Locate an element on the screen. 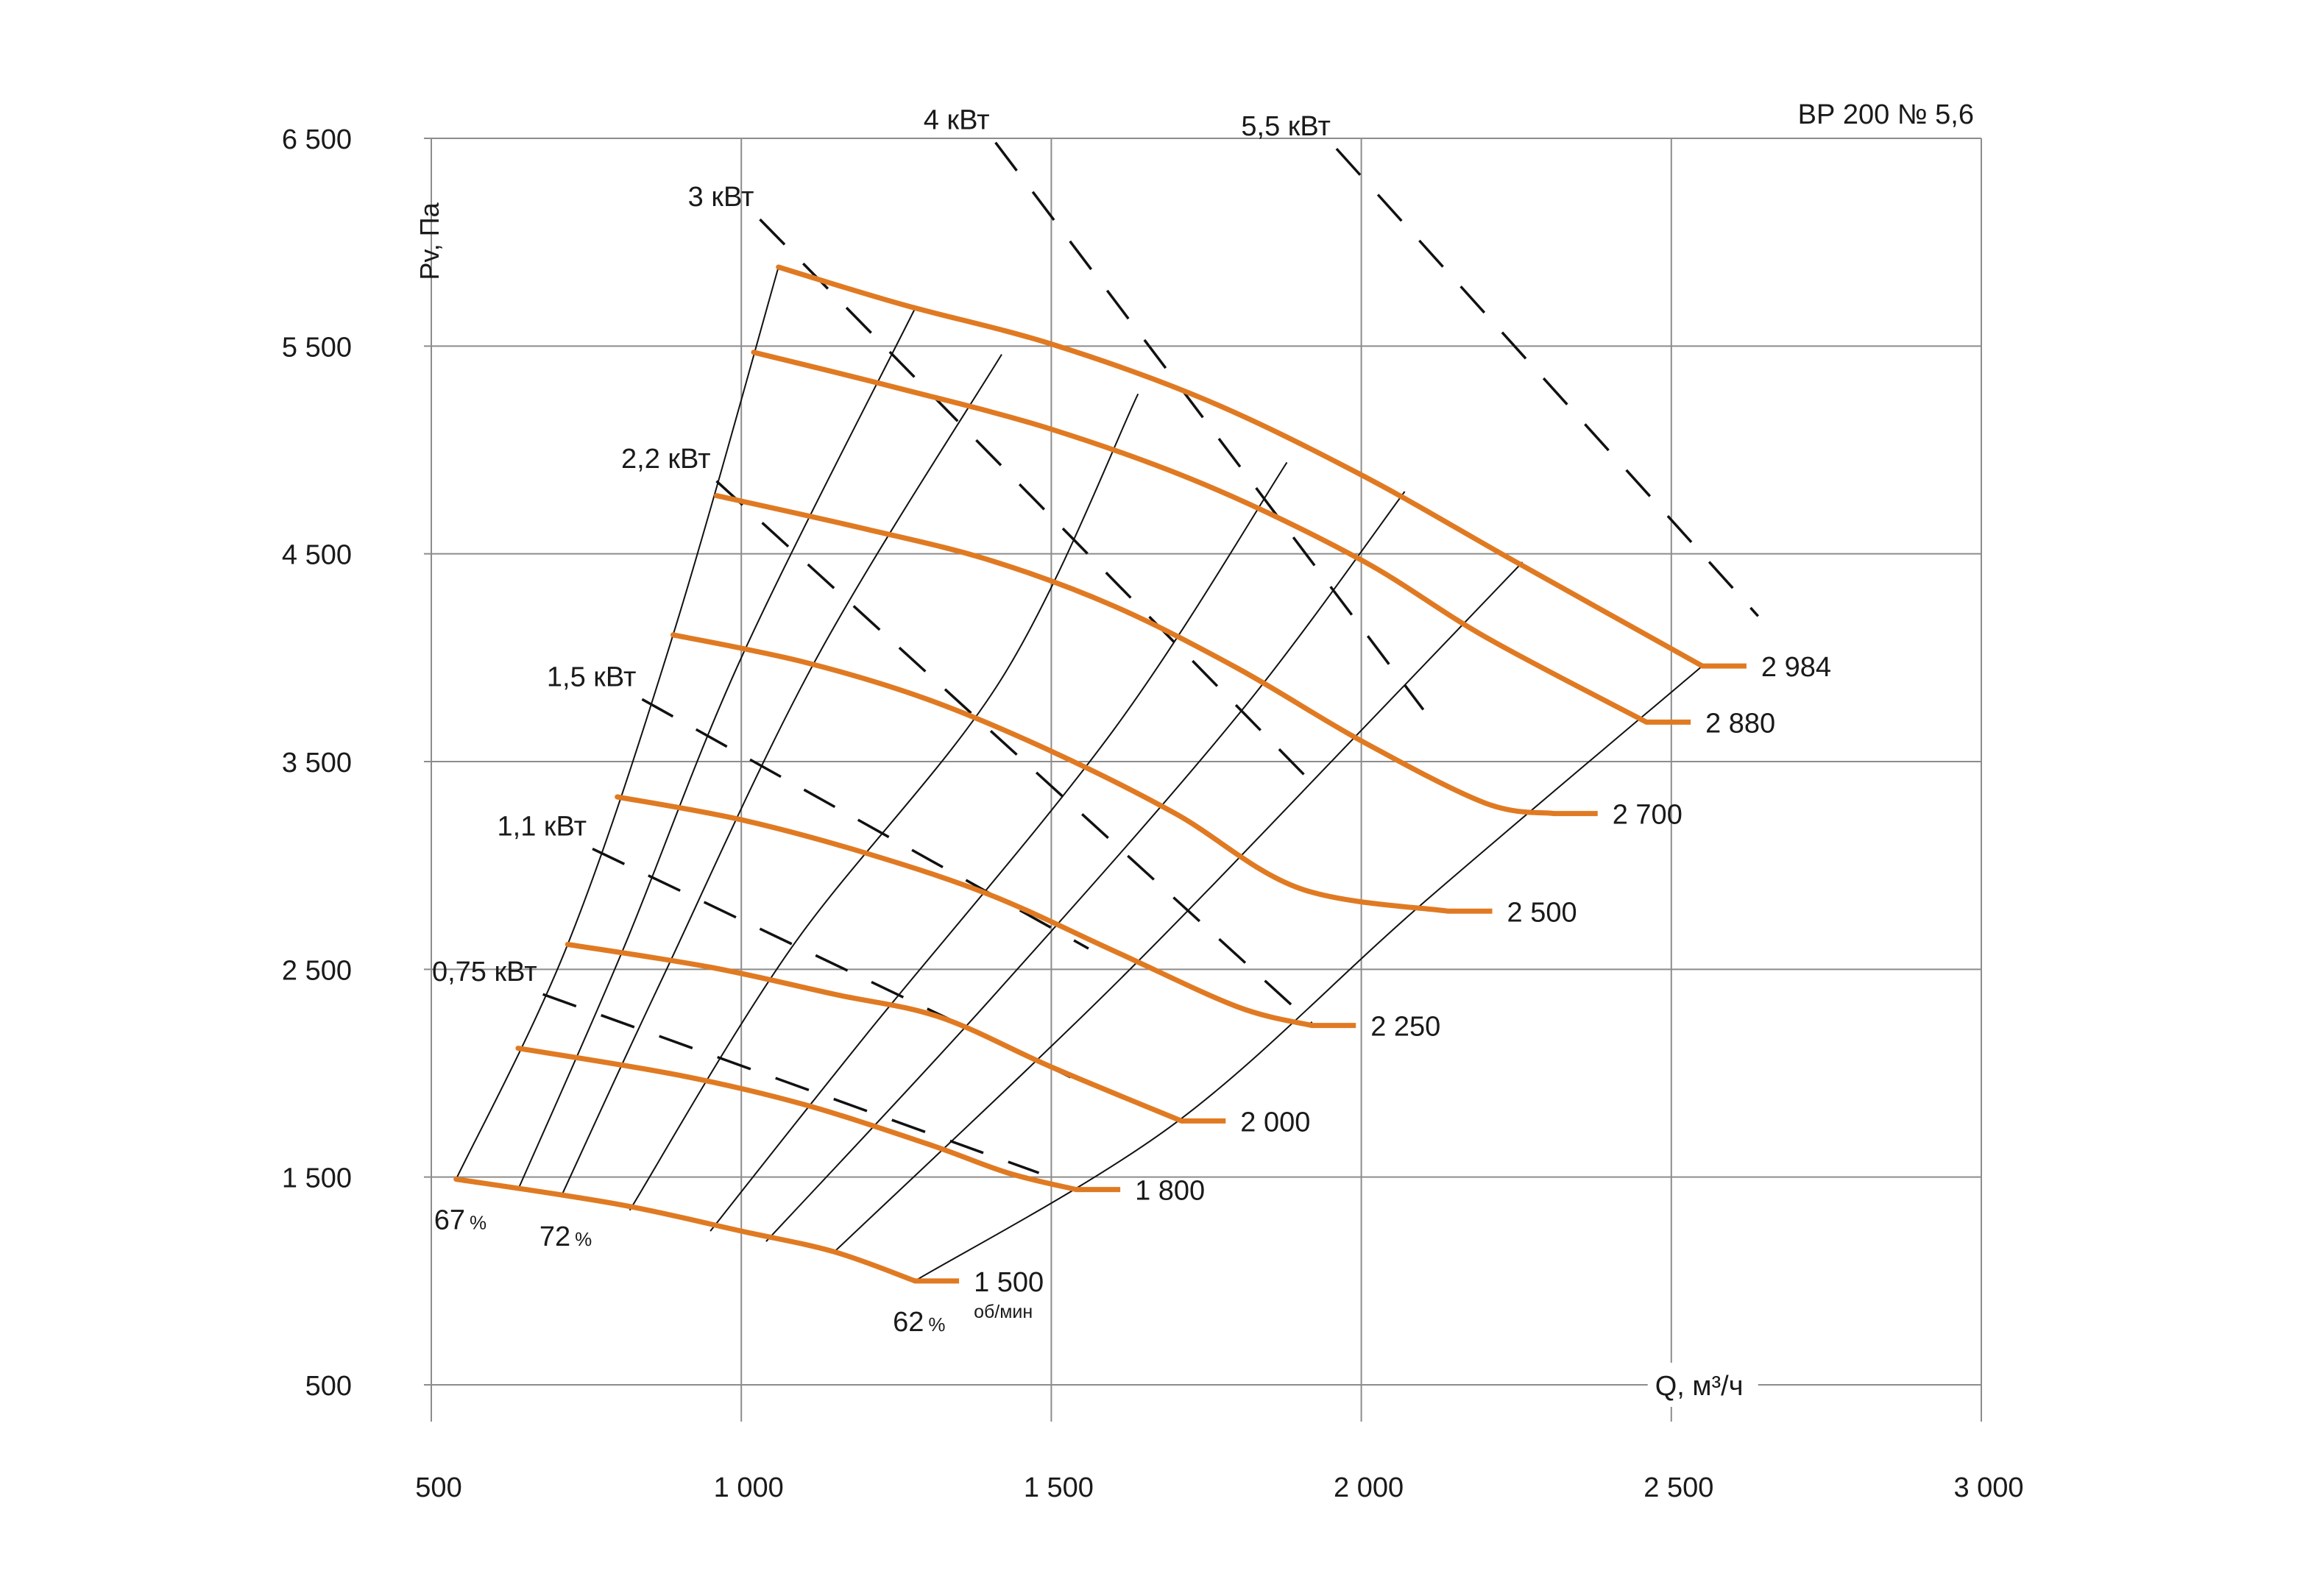 The width and height of the screenshot is (2300, 1596). x-axis-label: Q, м³/ч is located at coordinates (1700, 1386).